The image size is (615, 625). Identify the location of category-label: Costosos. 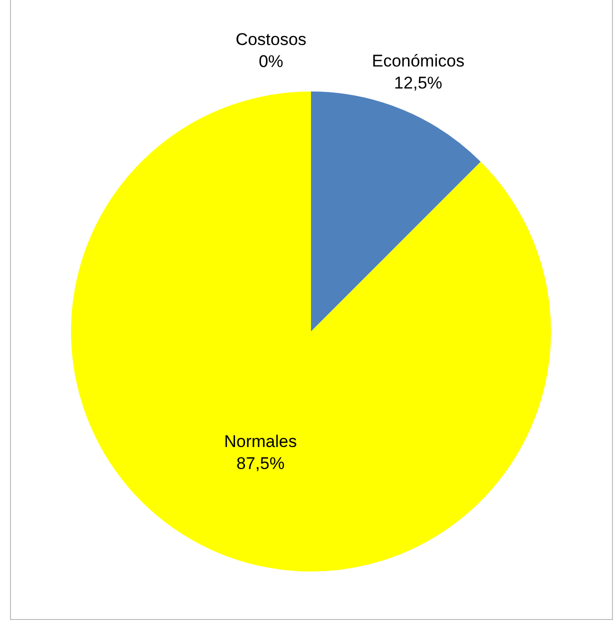
(271, 40).